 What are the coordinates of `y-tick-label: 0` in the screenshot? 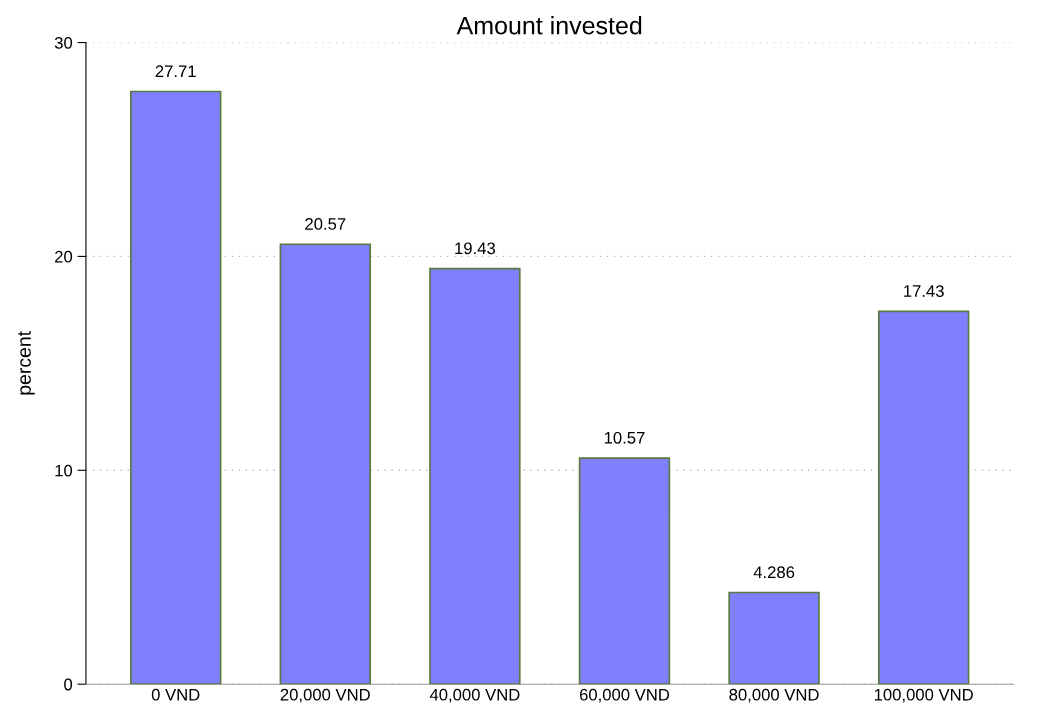 It's located at (68, 684).